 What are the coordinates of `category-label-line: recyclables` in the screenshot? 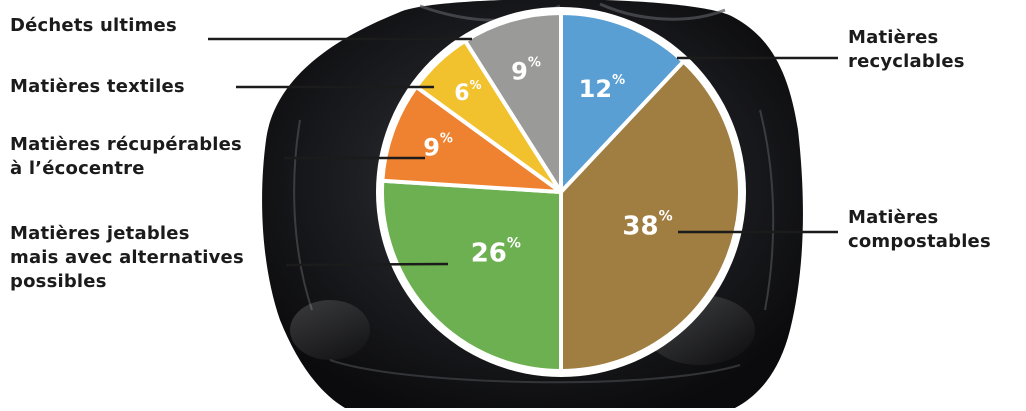 It's located at (906, 61).